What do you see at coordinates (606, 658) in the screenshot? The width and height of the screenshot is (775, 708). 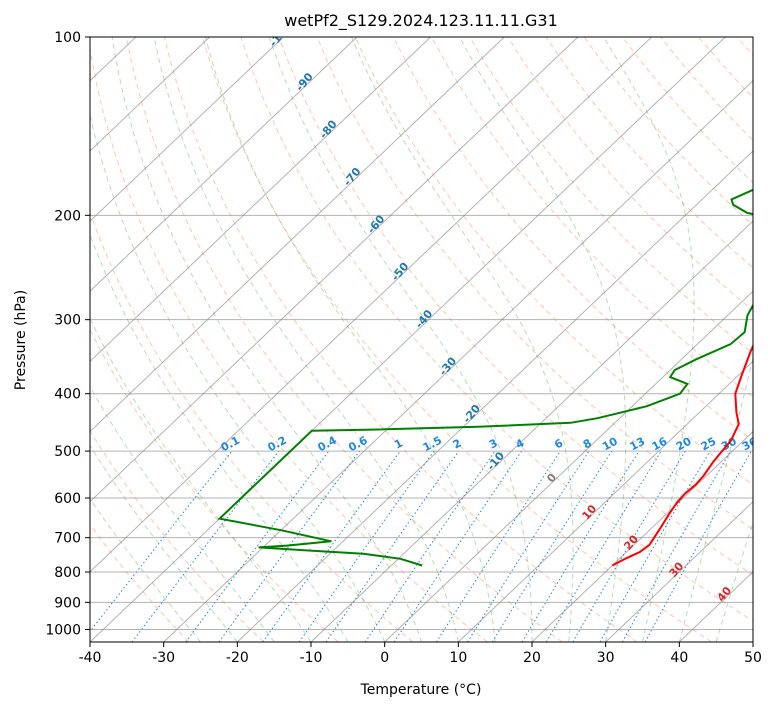 I see `x-tick-label: 30` at bounding box center [606, 658].